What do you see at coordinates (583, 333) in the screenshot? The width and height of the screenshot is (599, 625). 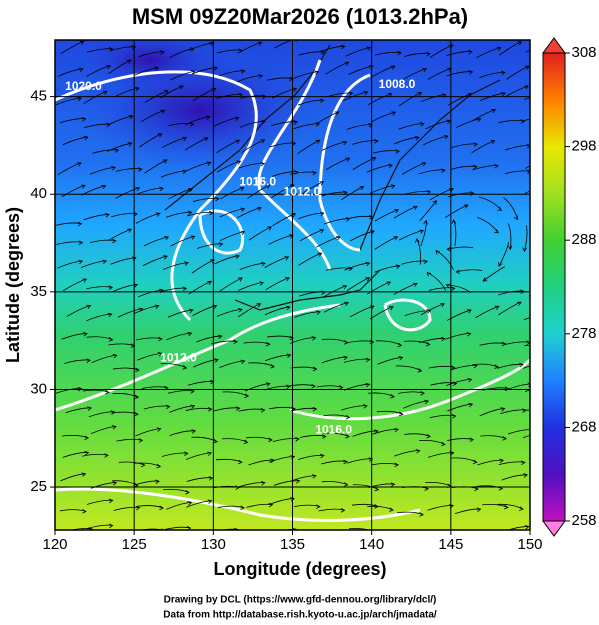 I see `colorbar-tick-label: 278` at bounding box center [583, 333].